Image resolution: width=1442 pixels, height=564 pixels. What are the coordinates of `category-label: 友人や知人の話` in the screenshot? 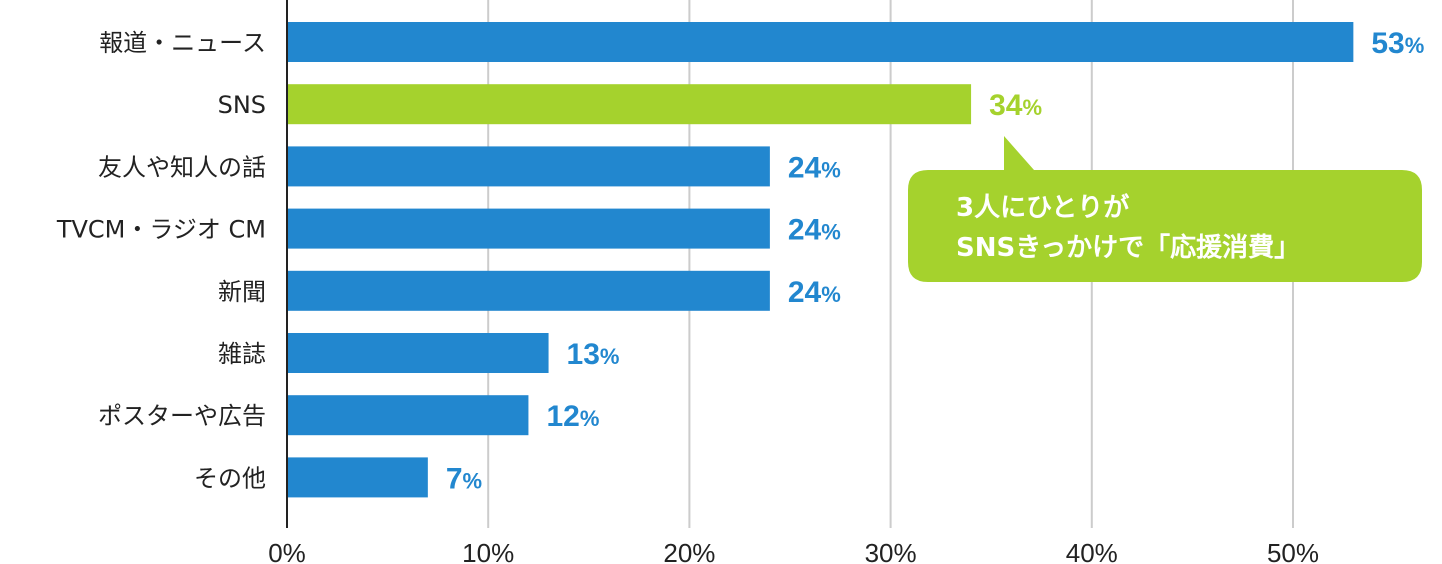 It's located at (182, 167).